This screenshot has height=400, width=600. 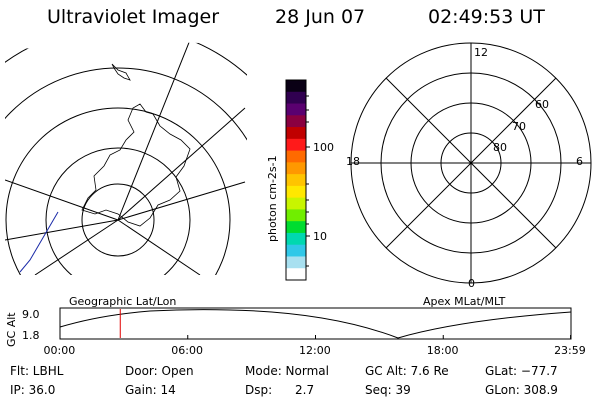 I want to click on glon-readout: GLon: 308.9, so click(x=521, y=390).